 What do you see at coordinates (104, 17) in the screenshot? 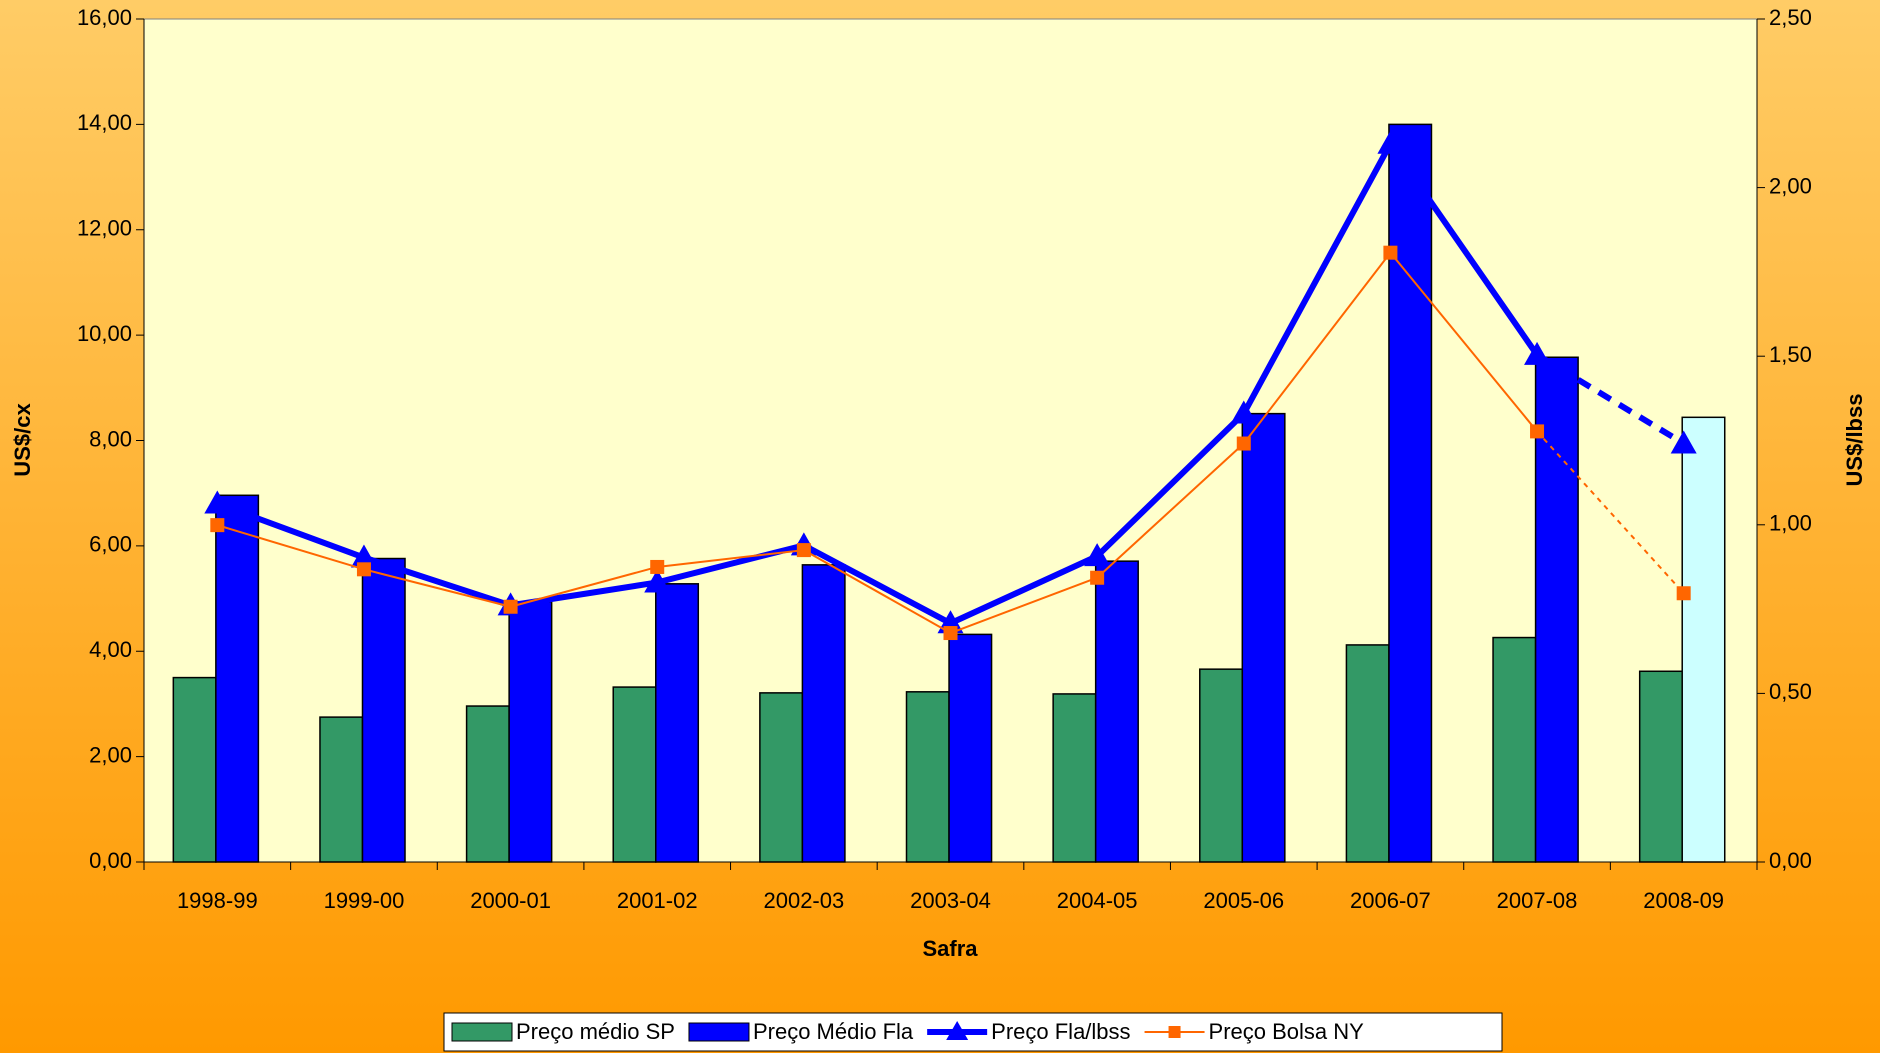
I see `y-tick-label: 16,00` at bounding box center [104, 17].